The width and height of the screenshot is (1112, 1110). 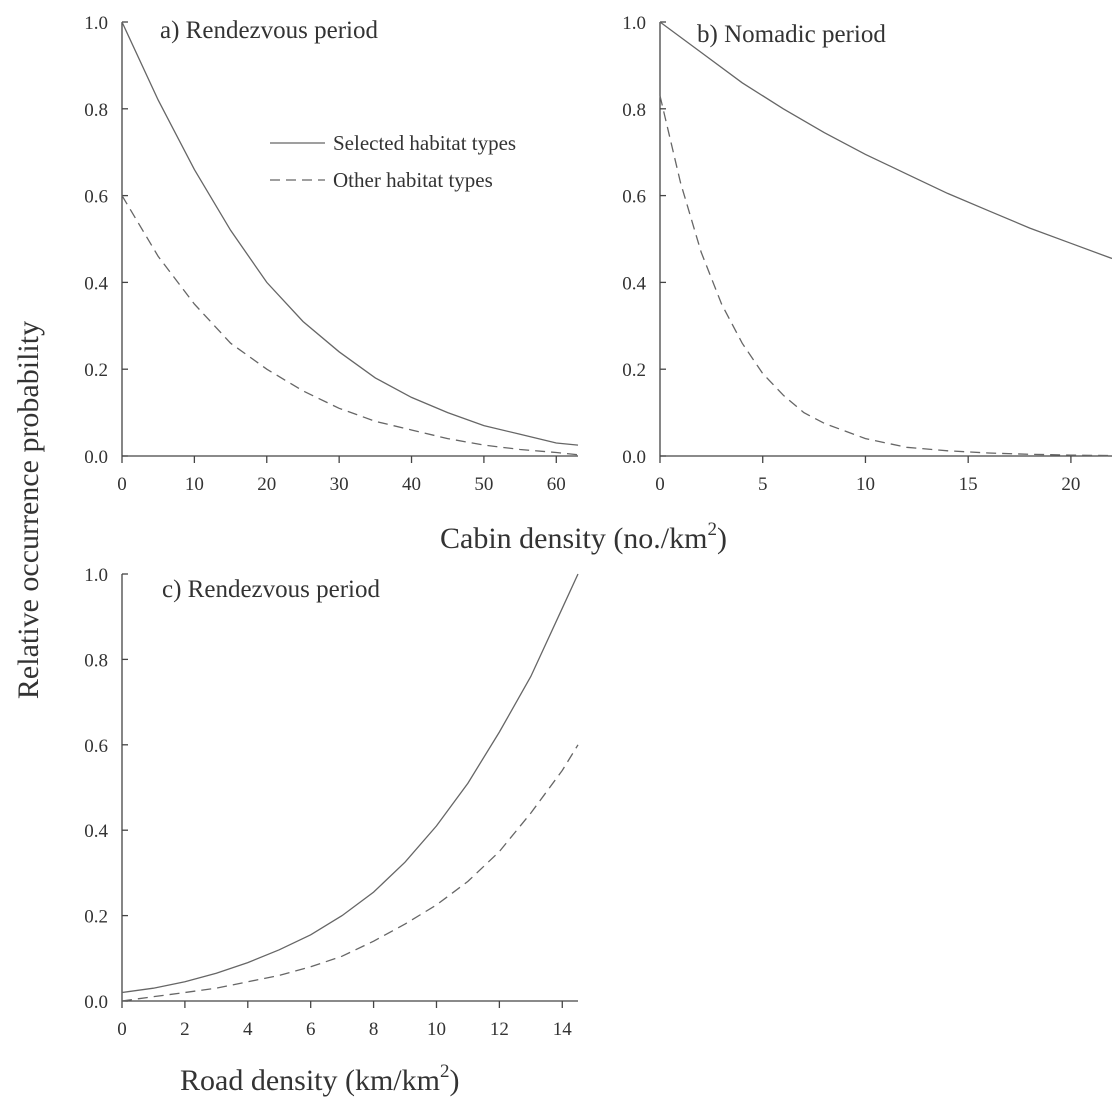 I want to click on top-x-axis-label: Cabin density (no./km2), so click(x=583, y=537).